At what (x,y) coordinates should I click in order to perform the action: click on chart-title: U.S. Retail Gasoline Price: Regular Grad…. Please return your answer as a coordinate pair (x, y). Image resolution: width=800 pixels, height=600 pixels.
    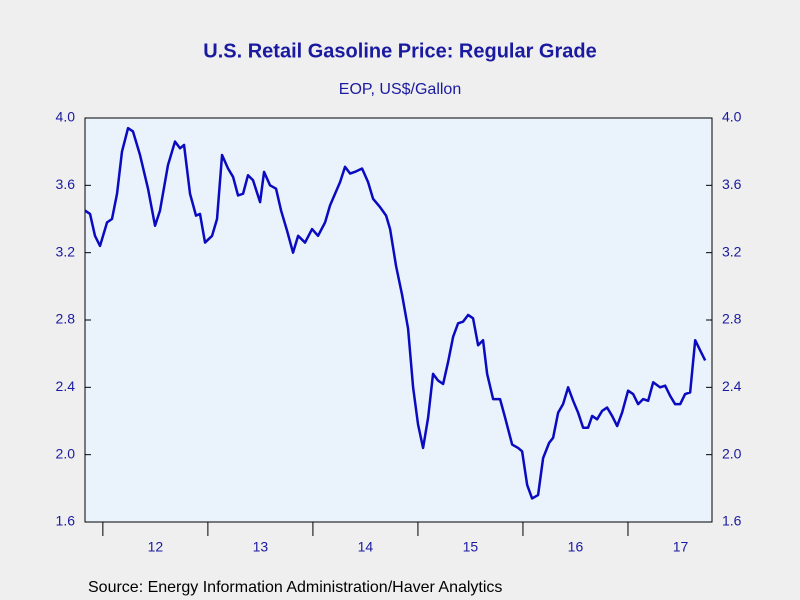
    Looking at the image, I should click on (399, 51).